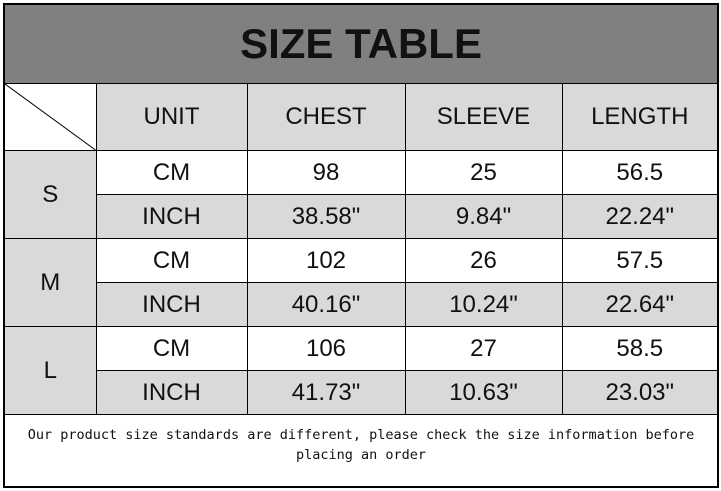  What do you see at coordinates (326, 348) in the screenshot?
I see `chest-cell: 106` at bounding box center [326, 348].